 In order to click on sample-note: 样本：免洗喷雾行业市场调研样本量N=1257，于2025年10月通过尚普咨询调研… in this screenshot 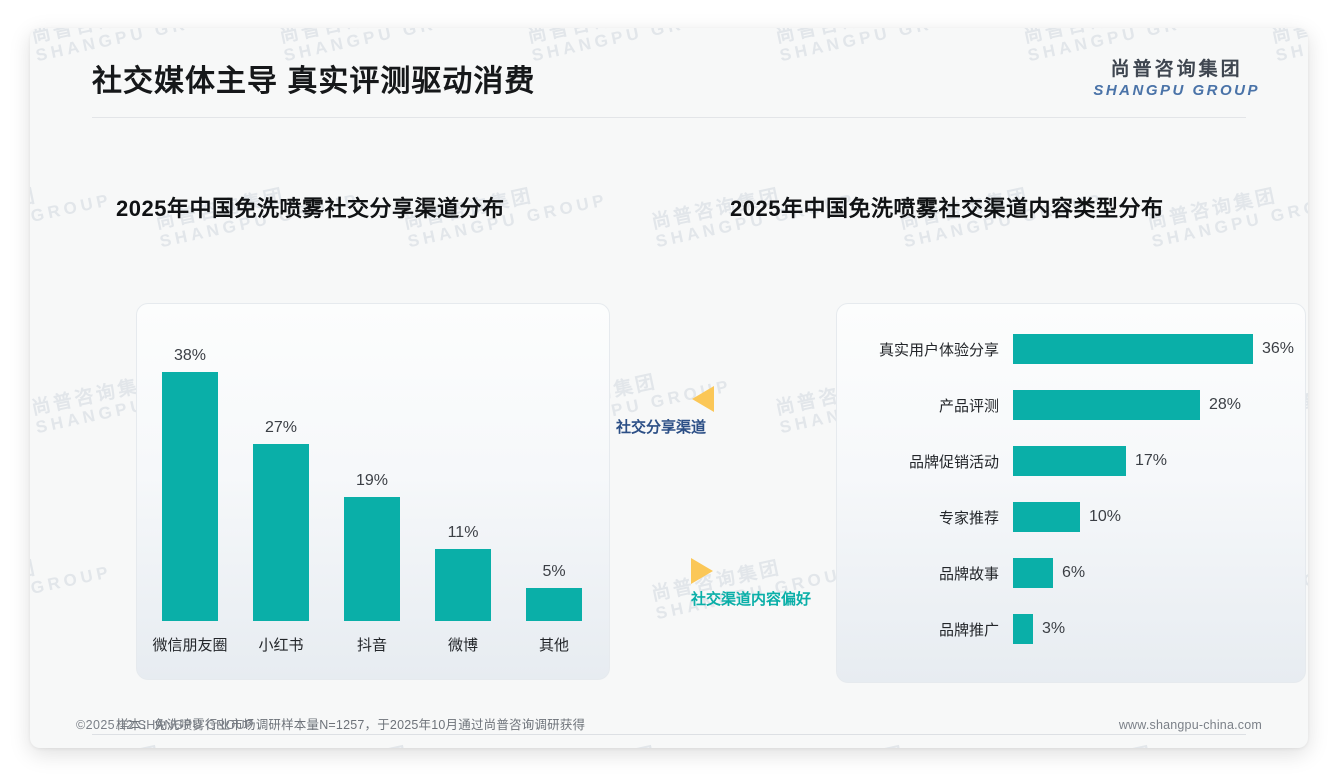, I will do `click(351, 725)`.